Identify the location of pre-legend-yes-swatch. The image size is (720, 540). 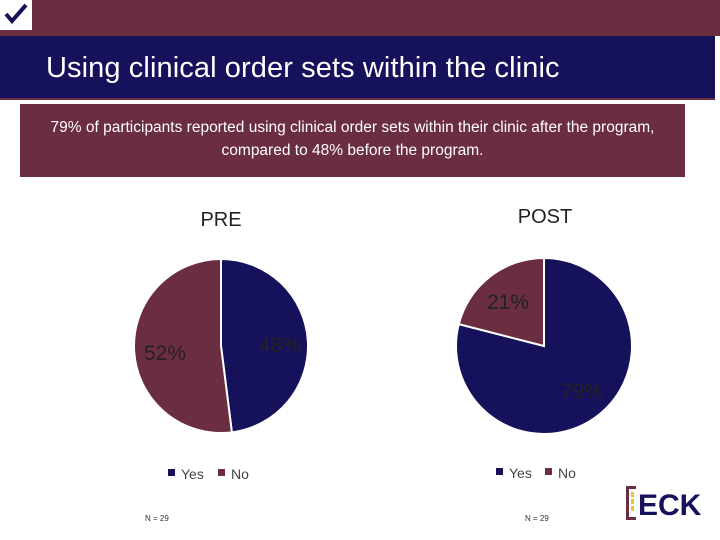
(171, 472).